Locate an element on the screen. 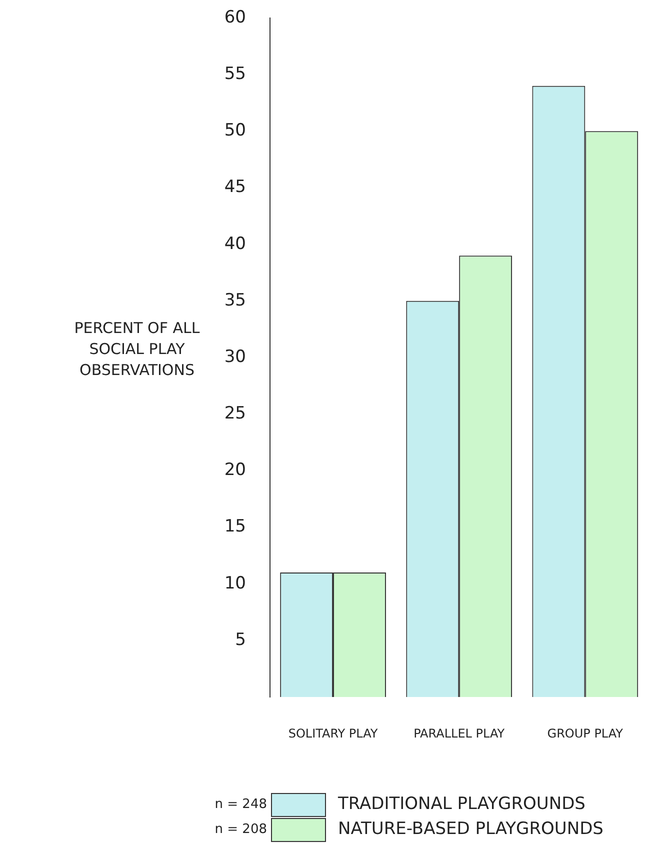 The height and width of the screenshot is (843, 653). y-tick-label: 30 is located at coordinates (235, 356).